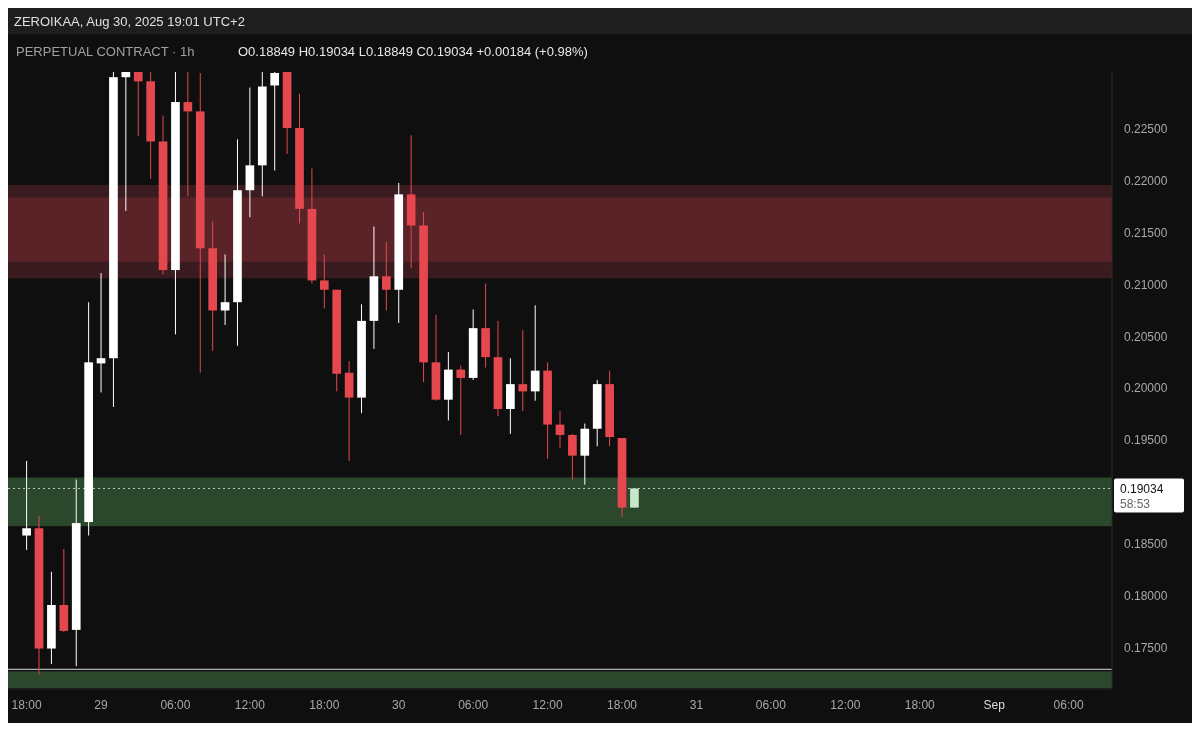  Describe the element at coordinates (1146, 129) in the screenshot. I see `y-tick-label: 0.22500` at that location.